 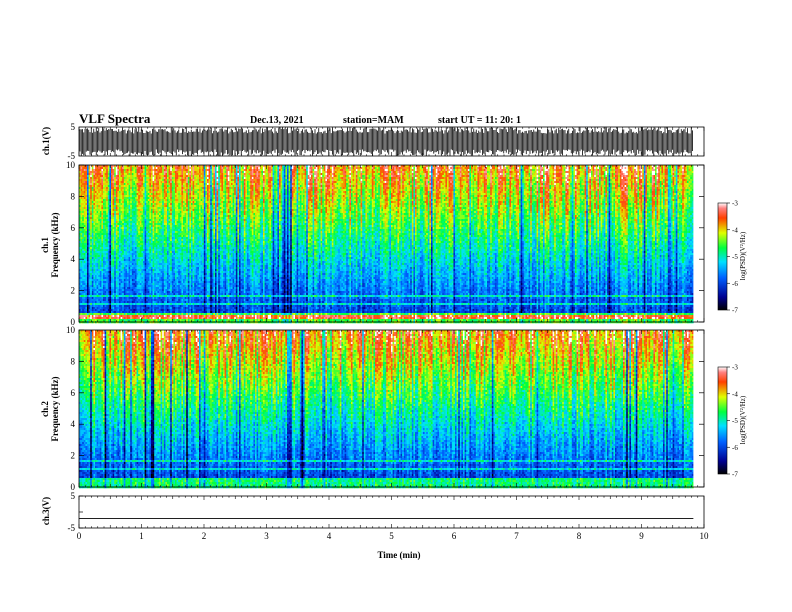 What do you see at coordinates (454, 536) in the screenshot?
I see `x-tick-label: 6` at bounding box center [454, 536].